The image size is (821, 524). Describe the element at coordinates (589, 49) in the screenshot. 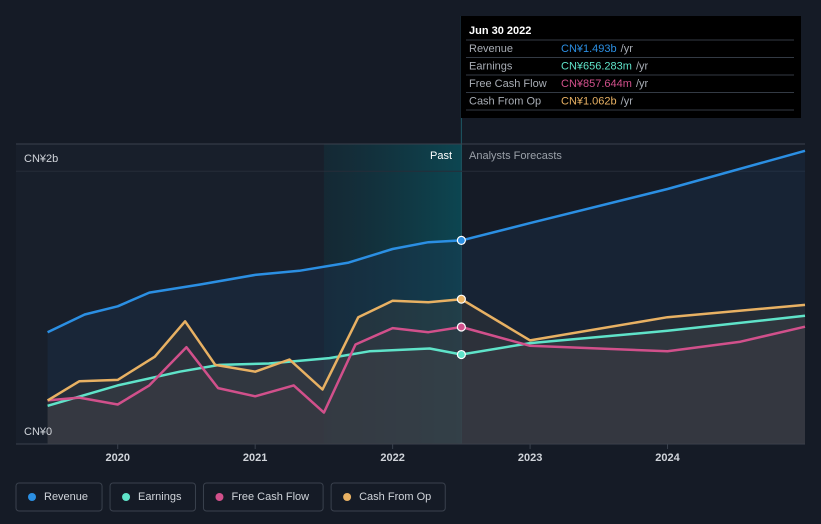

I see `tooltip-value: CN¥1.493b` at that location.